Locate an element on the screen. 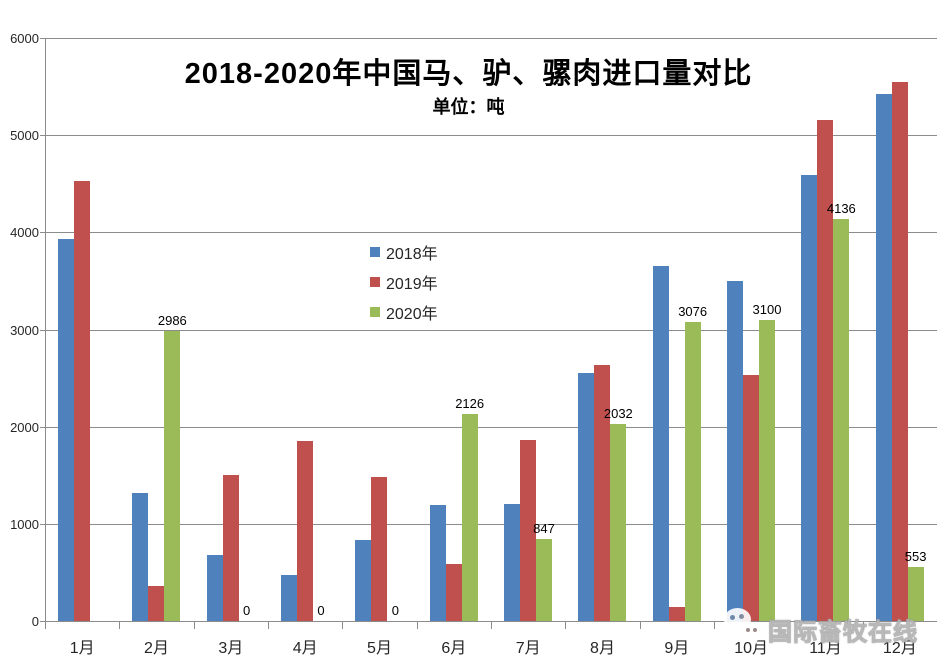 The image size is (937, 669). legend-item-2018: 2018年 is located at coordinates (404, 253).